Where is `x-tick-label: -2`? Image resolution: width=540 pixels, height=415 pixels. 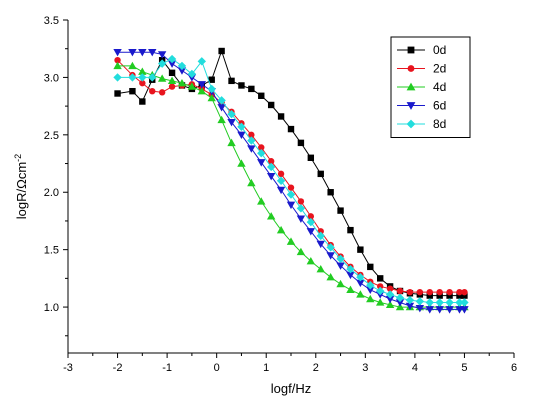 x-tick-label: -2 is located at coordinates (118, 368).